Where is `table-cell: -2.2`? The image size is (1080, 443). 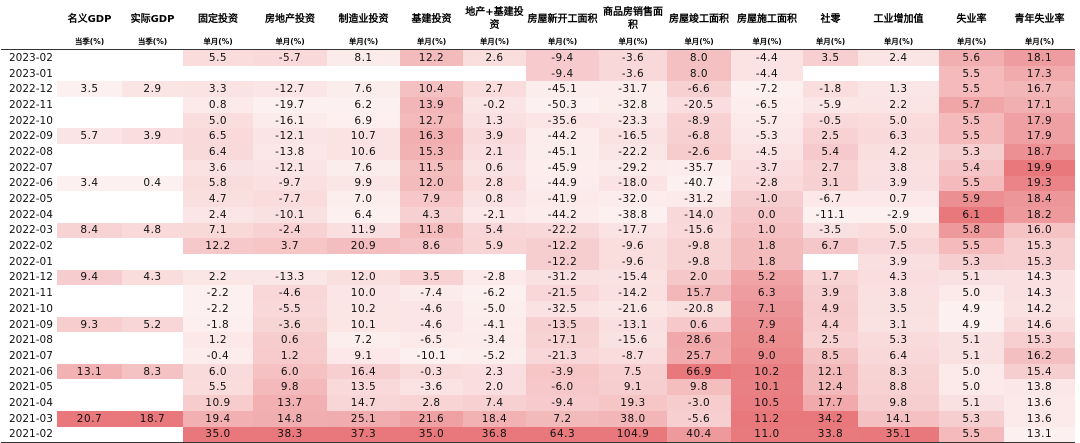 table-cell: -2.2 is located at coordinates (218, 293).